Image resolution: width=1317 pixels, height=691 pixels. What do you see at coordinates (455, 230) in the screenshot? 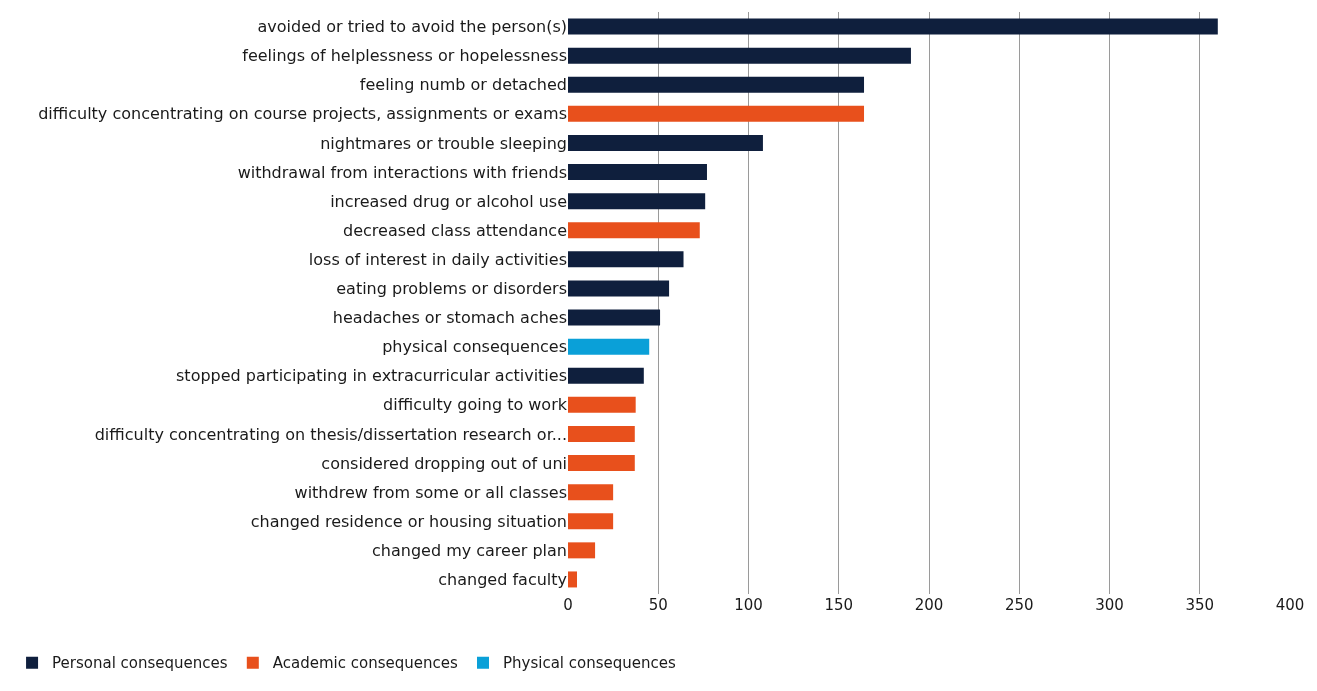
I see `y-tick-label: decreased class attendance` at bounding box center [455, 230].